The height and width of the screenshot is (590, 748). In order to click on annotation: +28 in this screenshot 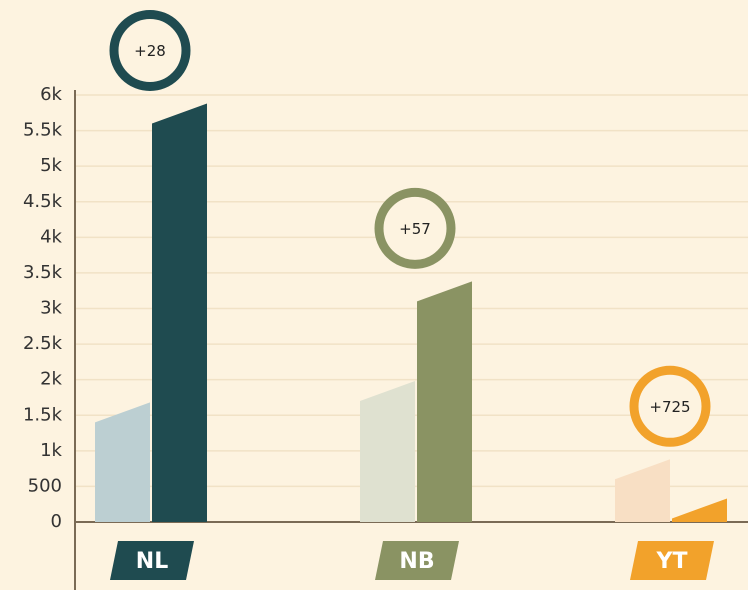, I will do `click(150, 51)`.